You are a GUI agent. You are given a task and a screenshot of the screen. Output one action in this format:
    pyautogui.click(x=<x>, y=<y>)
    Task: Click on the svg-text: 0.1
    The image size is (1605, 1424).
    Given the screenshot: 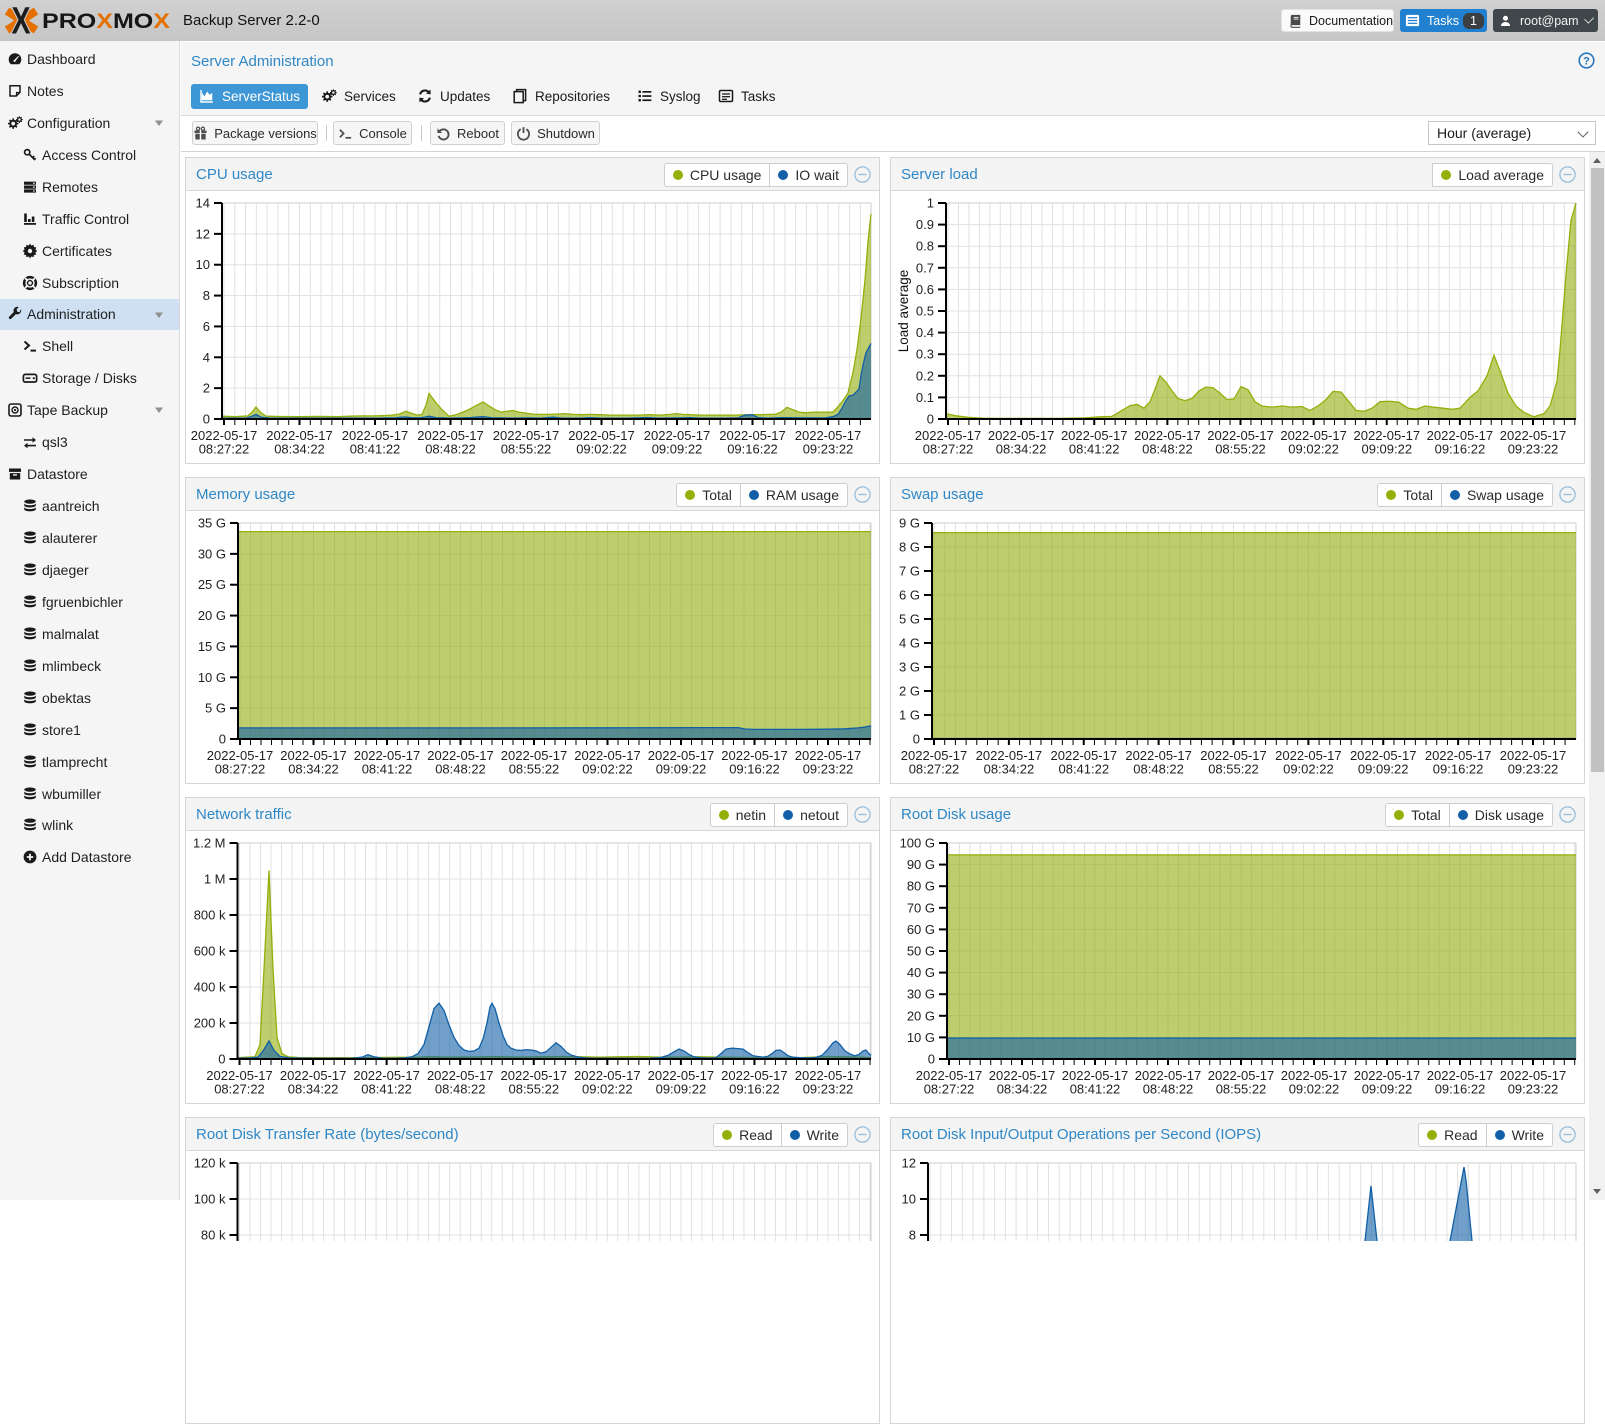 What is the action you would take?
    pyautogui.click(x=925, y=397)
    